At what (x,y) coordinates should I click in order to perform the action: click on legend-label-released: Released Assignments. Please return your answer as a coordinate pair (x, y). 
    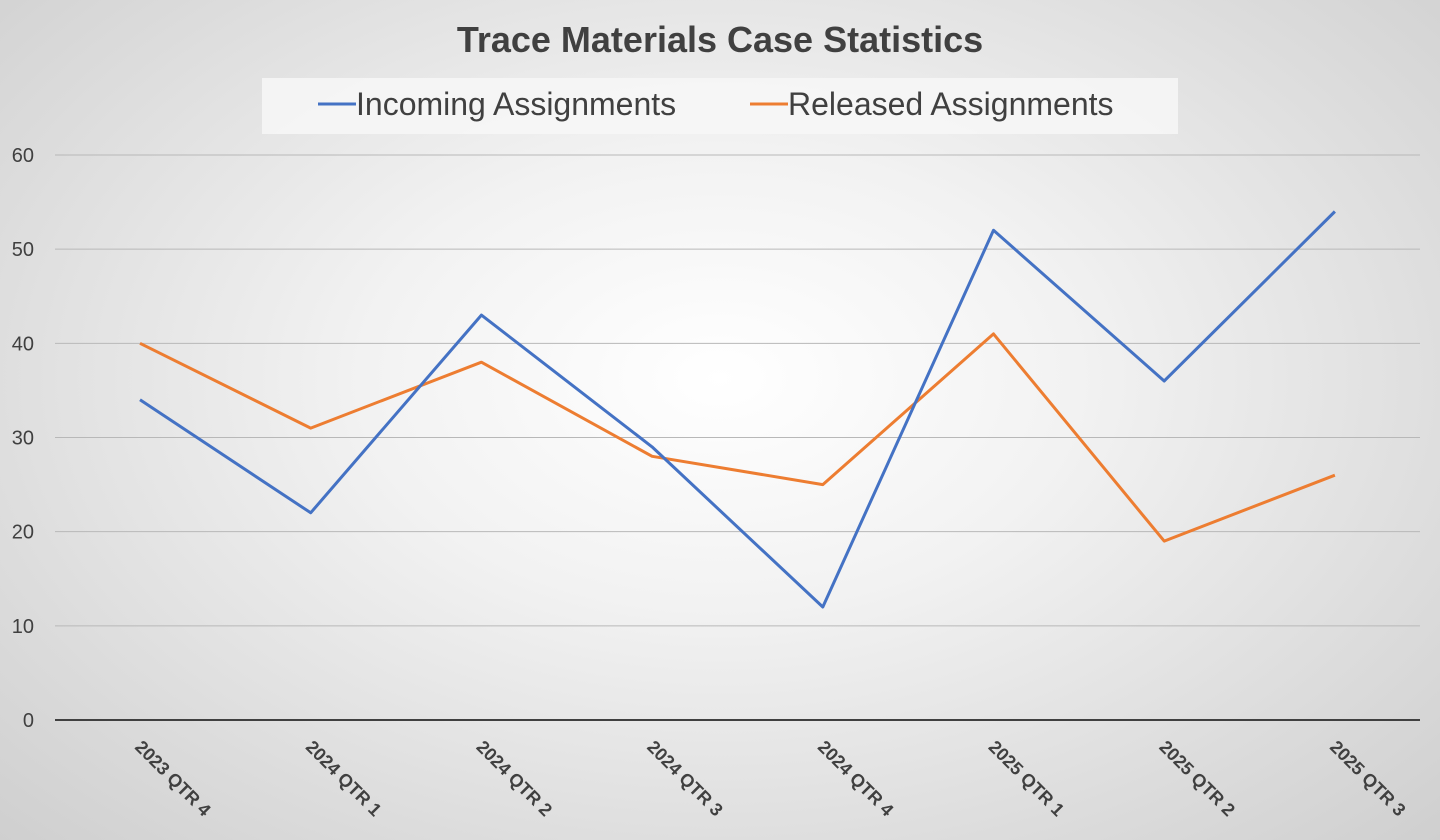
    Looking at the image, I should click on (951, 104).